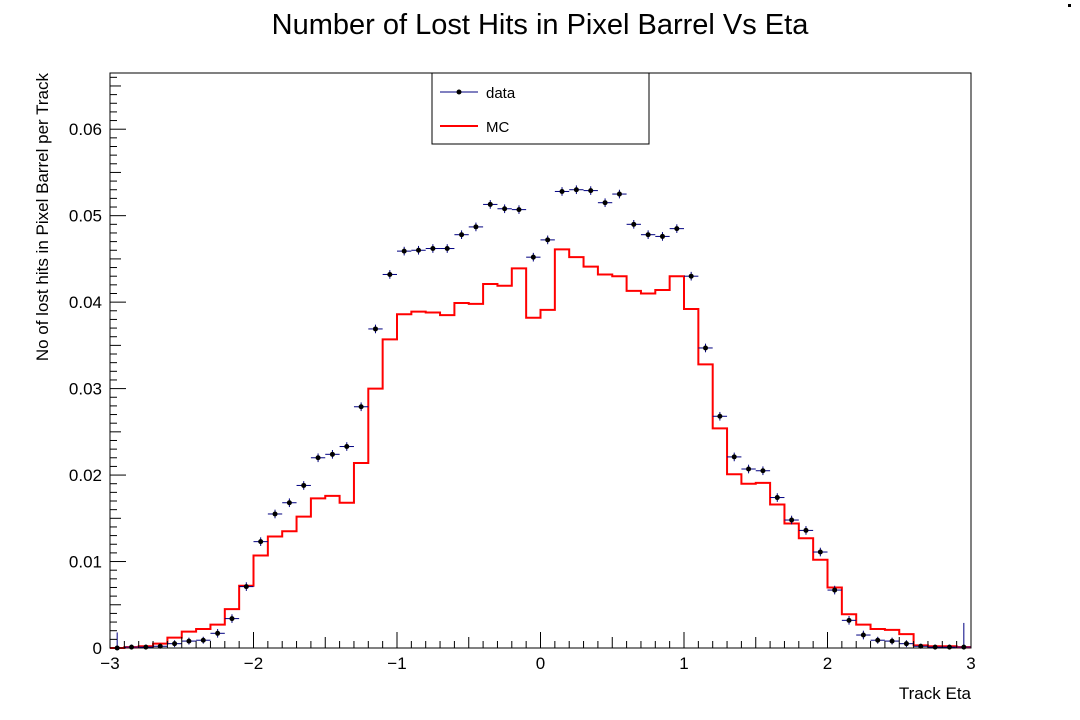 The width and height of the screenshot is (1080, 720). Describe the element at coordinates (1069, 5) in the screenshot. I see `corner-mark` at that location.